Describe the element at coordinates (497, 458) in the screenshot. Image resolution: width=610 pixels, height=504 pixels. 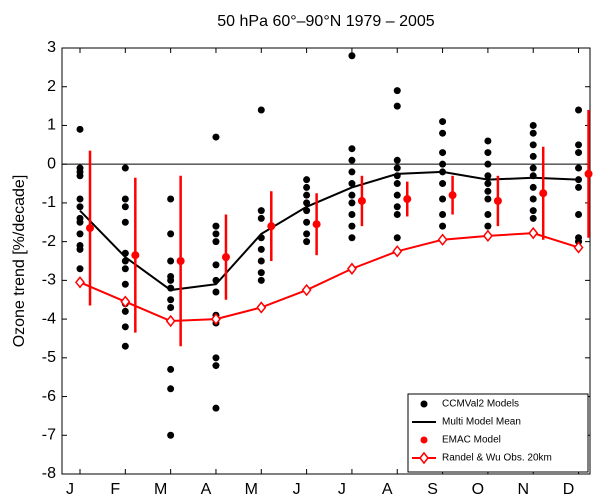
I see `legend-label: Randel & Wu Obs. 20km` at that location.